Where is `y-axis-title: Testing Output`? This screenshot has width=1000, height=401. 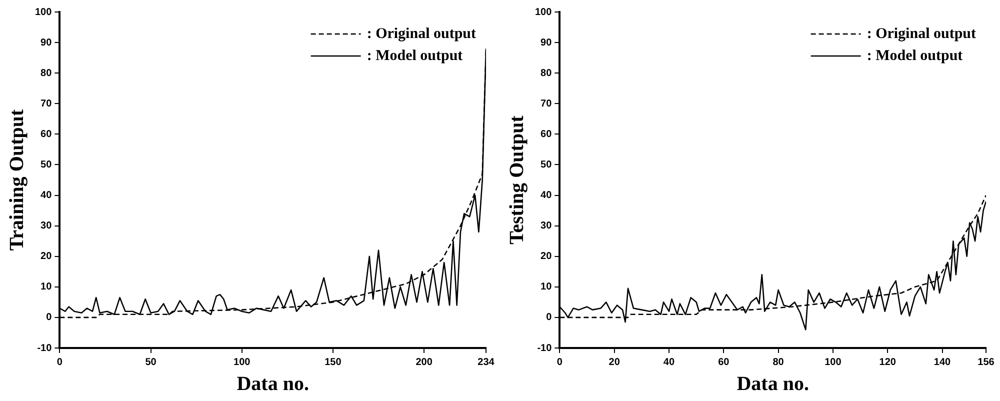
y-axis-title: Testing Output is located at coordinates (517, 179).